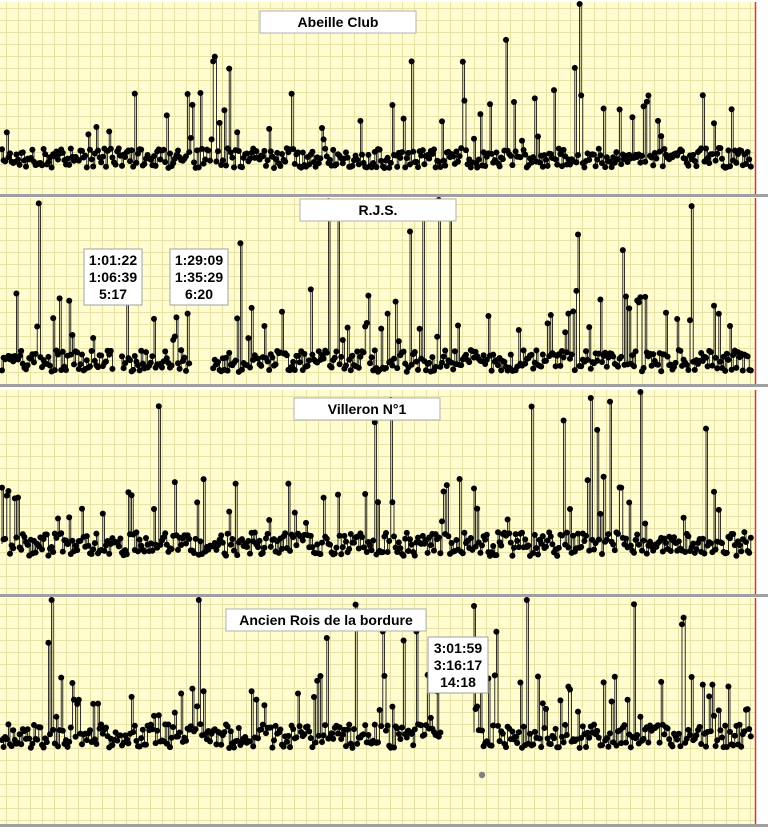 This screenshot has width=768, height=837. I want to click on panel-title: R.J.S., so click(378, 210).